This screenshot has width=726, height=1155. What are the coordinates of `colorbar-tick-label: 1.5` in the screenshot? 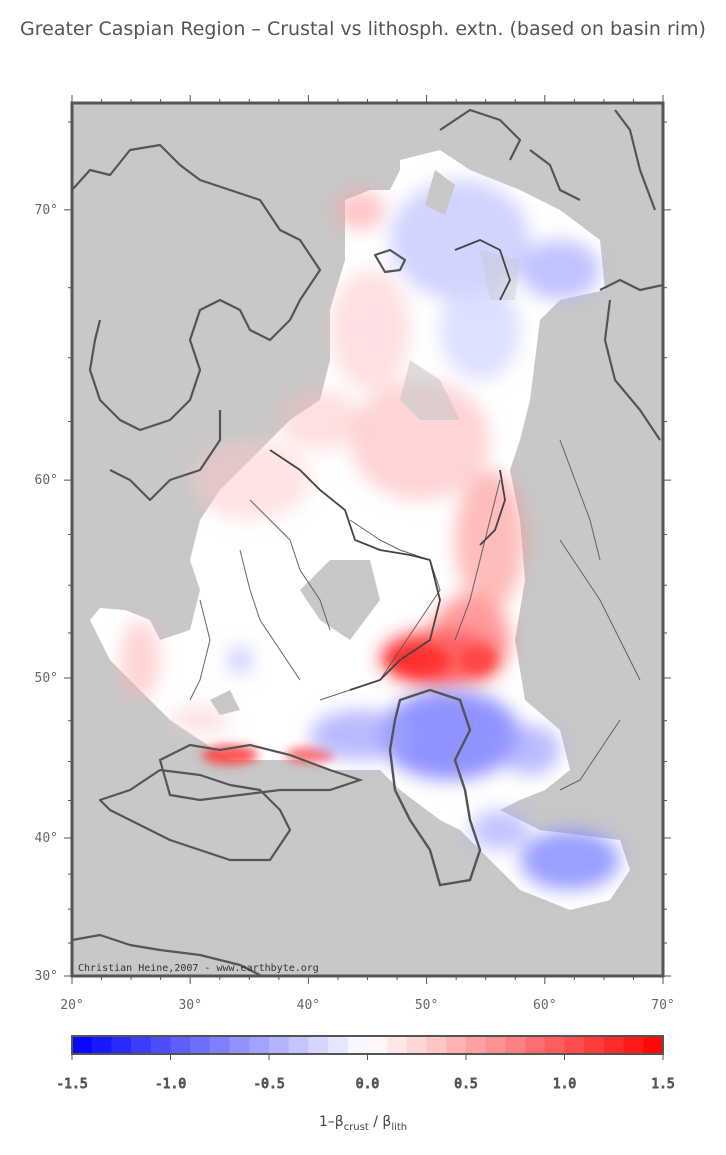 It's located at (662, 1084).